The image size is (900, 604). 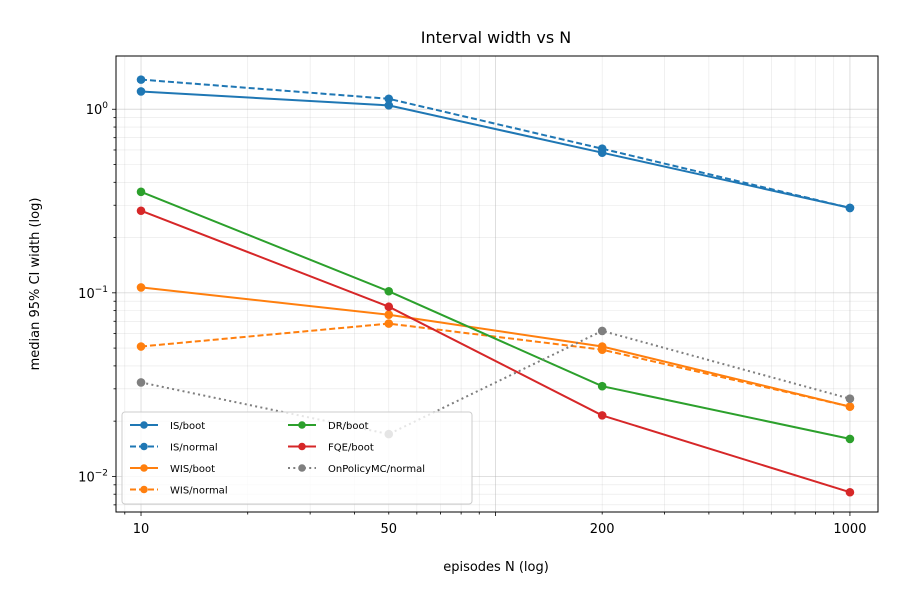 I want to click on y-tick-label: 10⁻², so click(x=93, y=476).